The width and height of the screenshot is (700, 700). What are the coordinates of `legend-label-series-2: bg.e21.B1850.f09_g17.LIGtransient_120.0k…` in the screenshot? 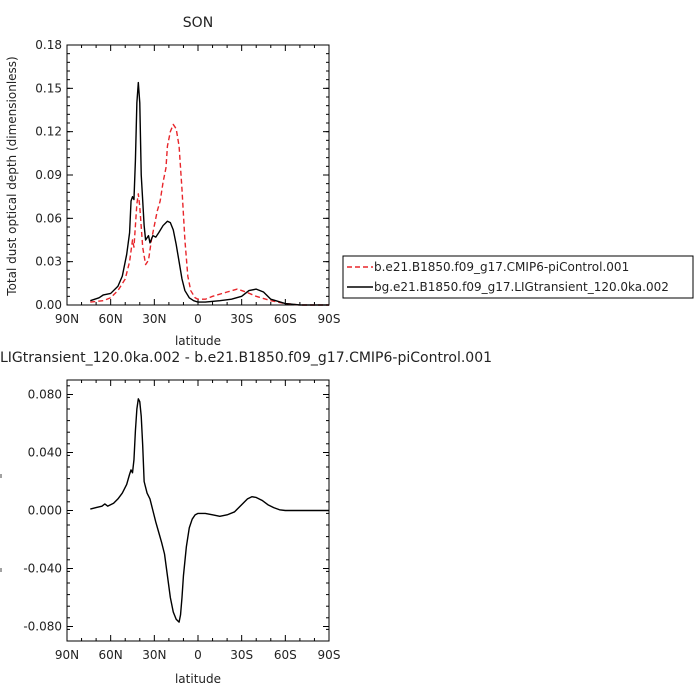 It's located at (521, 287).